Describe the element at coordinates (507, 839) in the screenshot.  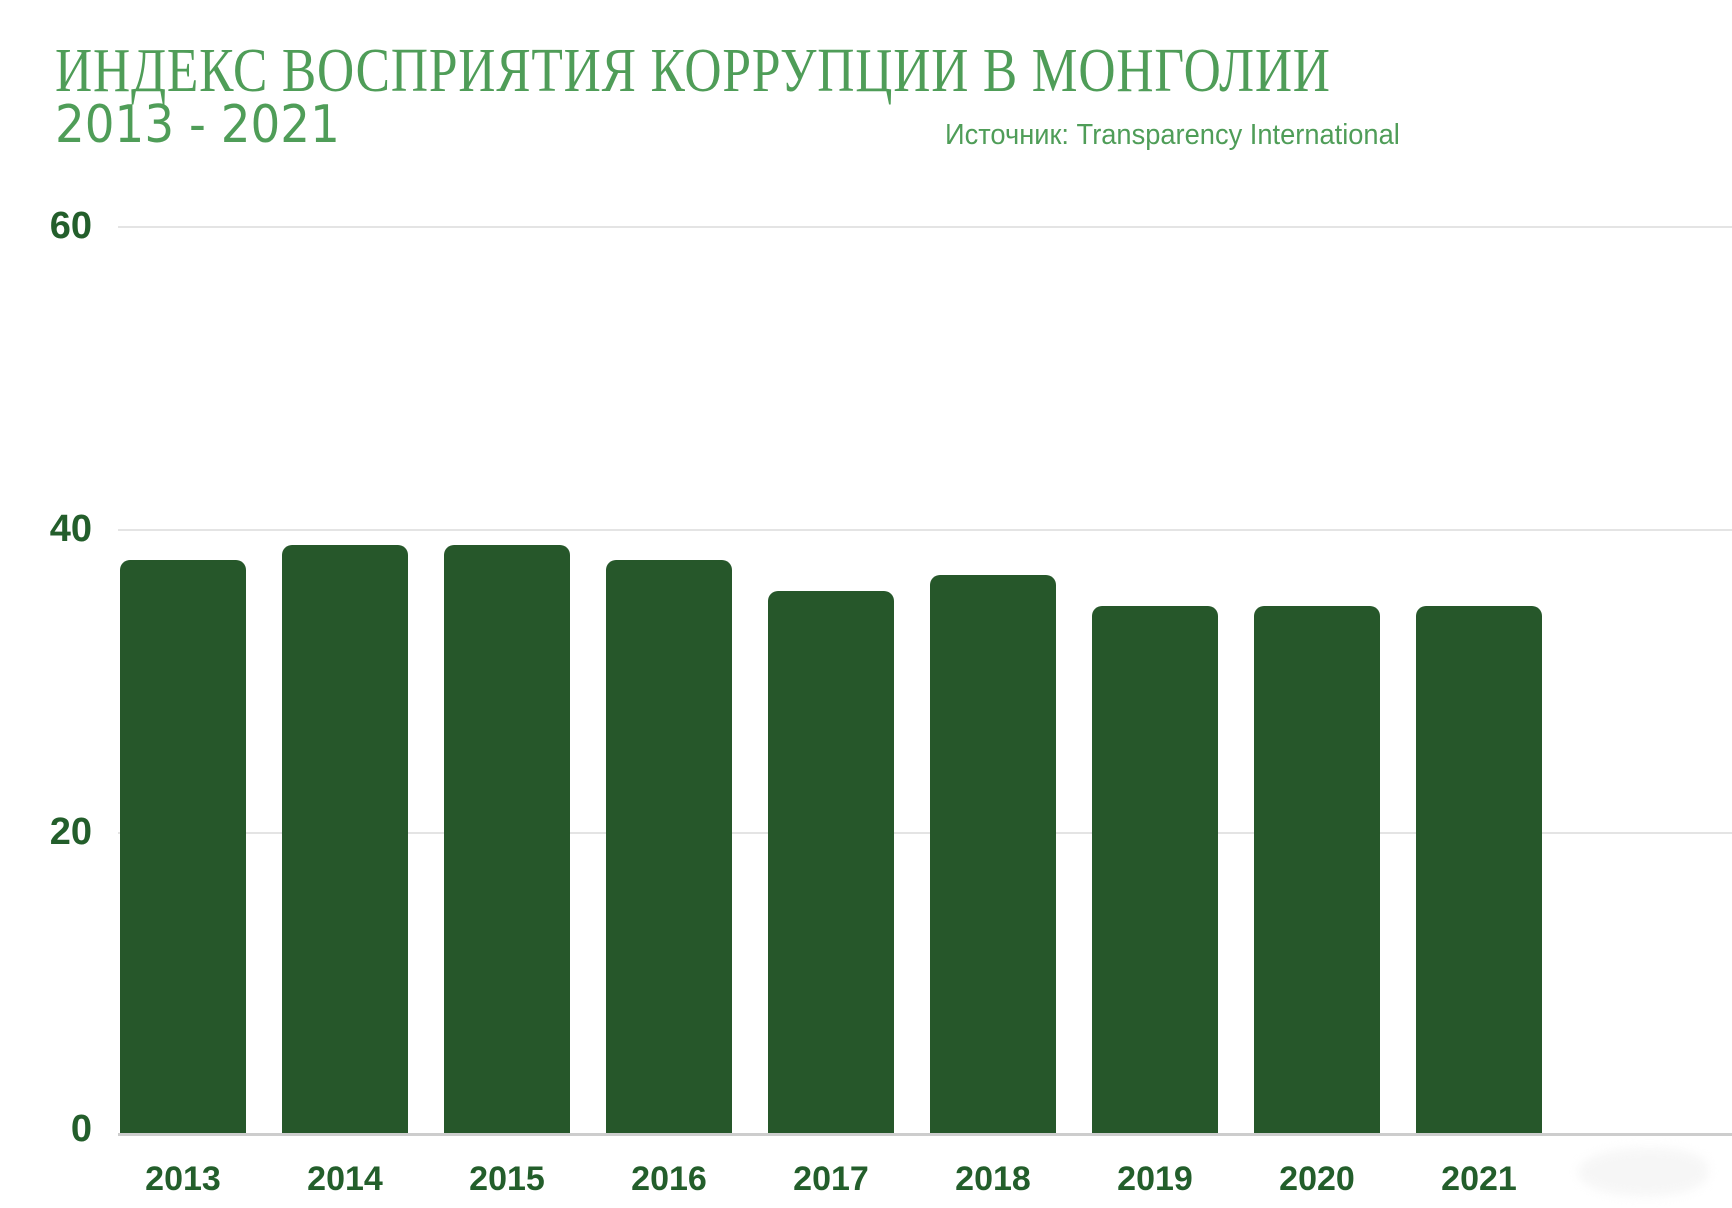
I see `bar-2015` at that location.